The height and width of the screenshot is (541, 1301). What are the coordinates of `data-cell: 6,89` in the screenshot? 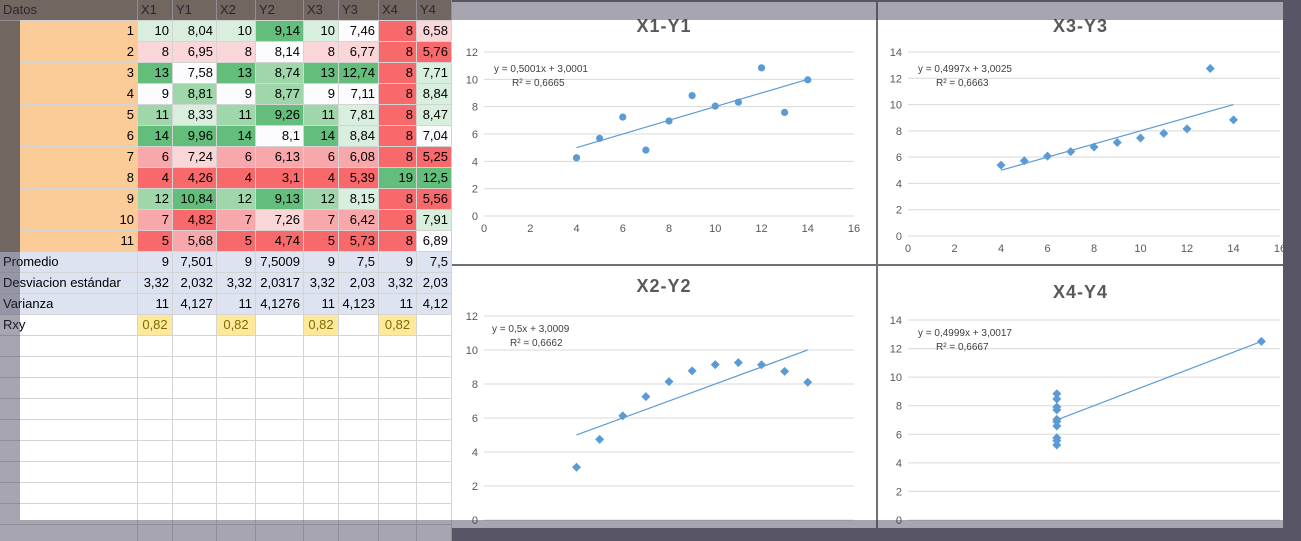 It's located at (434, 241).